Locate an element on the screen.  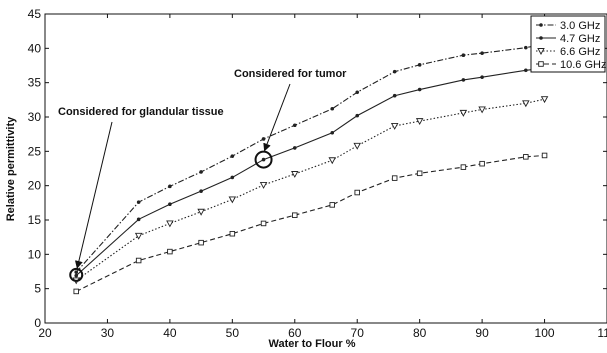
legend-label: 4.7 GHz is located at coordinates (580, 39).